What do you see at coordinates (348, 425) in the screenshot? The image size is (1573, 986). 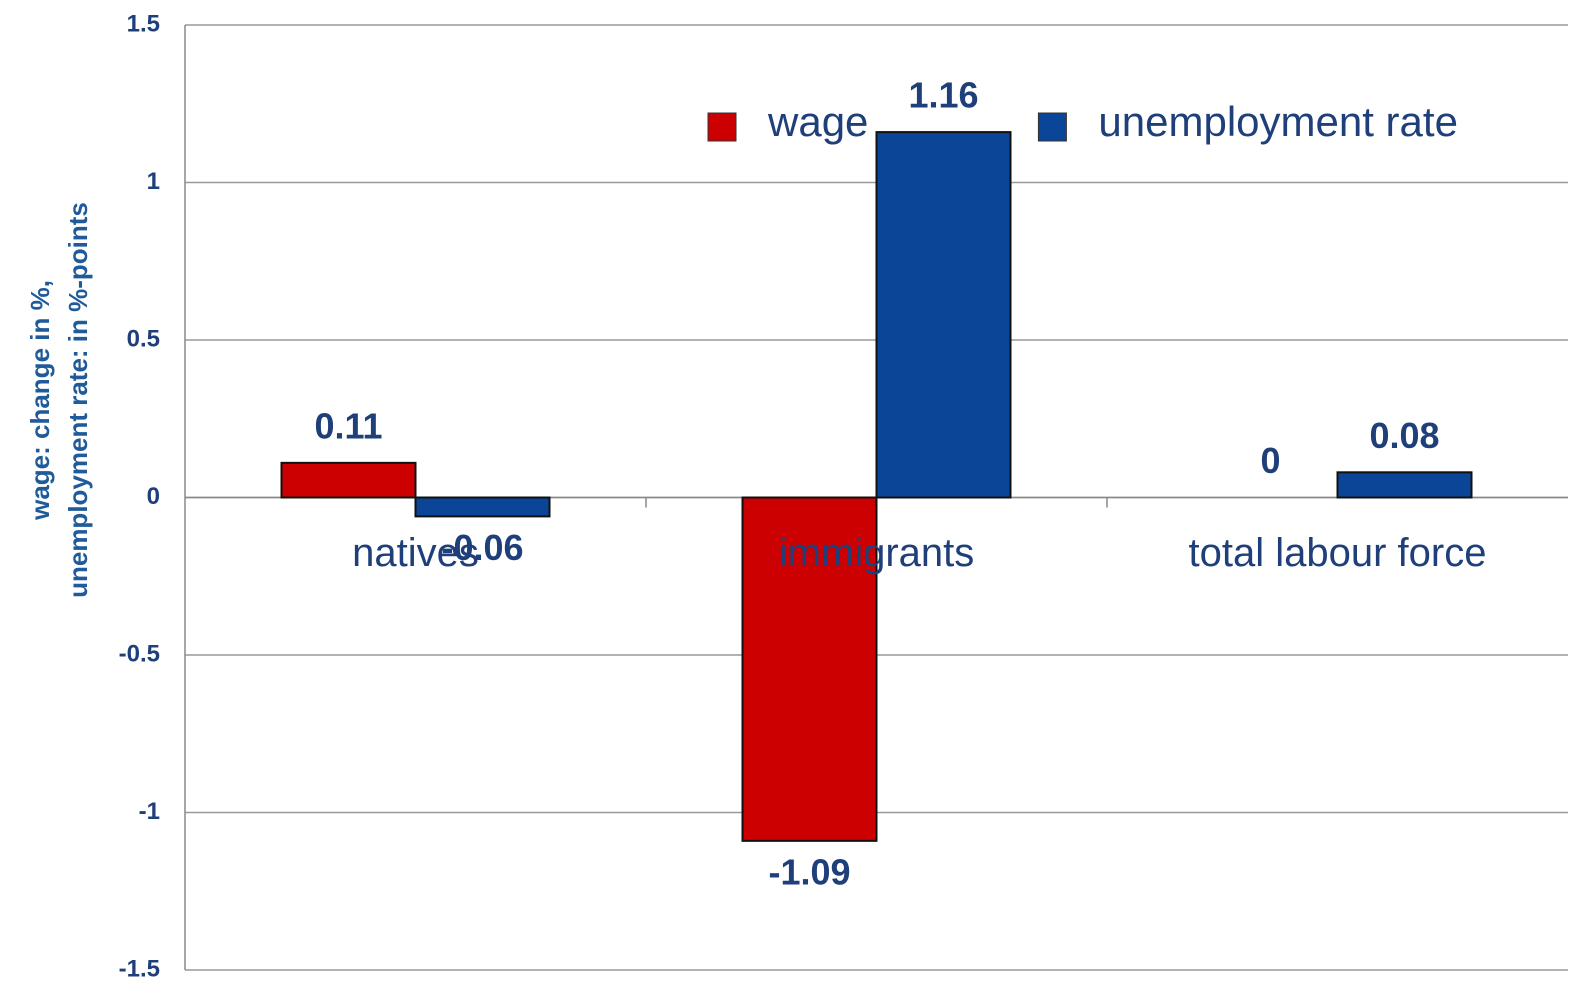 I see `value-label: 0.11` at bounding box center [348, 425].